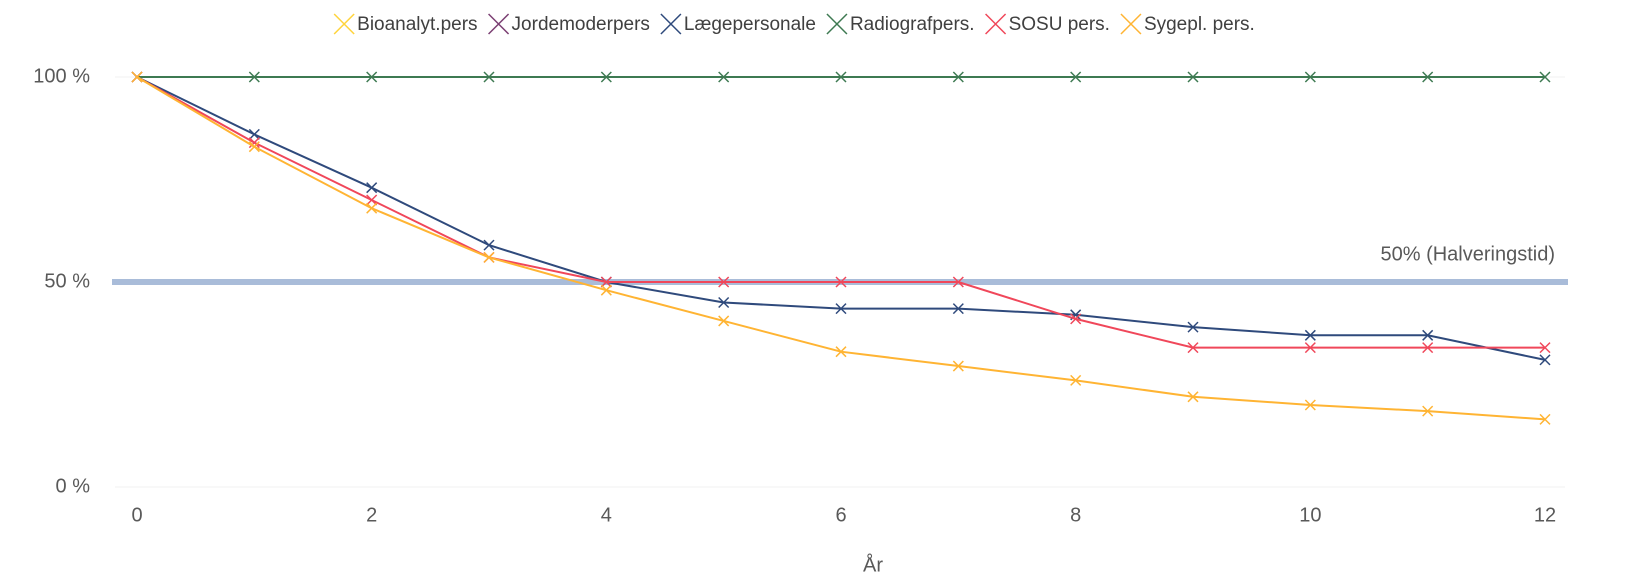 The height and width of the screenshot is (580, 1628). Describe the element at coordinates (136, 515) in the screenshot. I see `x-tick-label: 0` at that location.